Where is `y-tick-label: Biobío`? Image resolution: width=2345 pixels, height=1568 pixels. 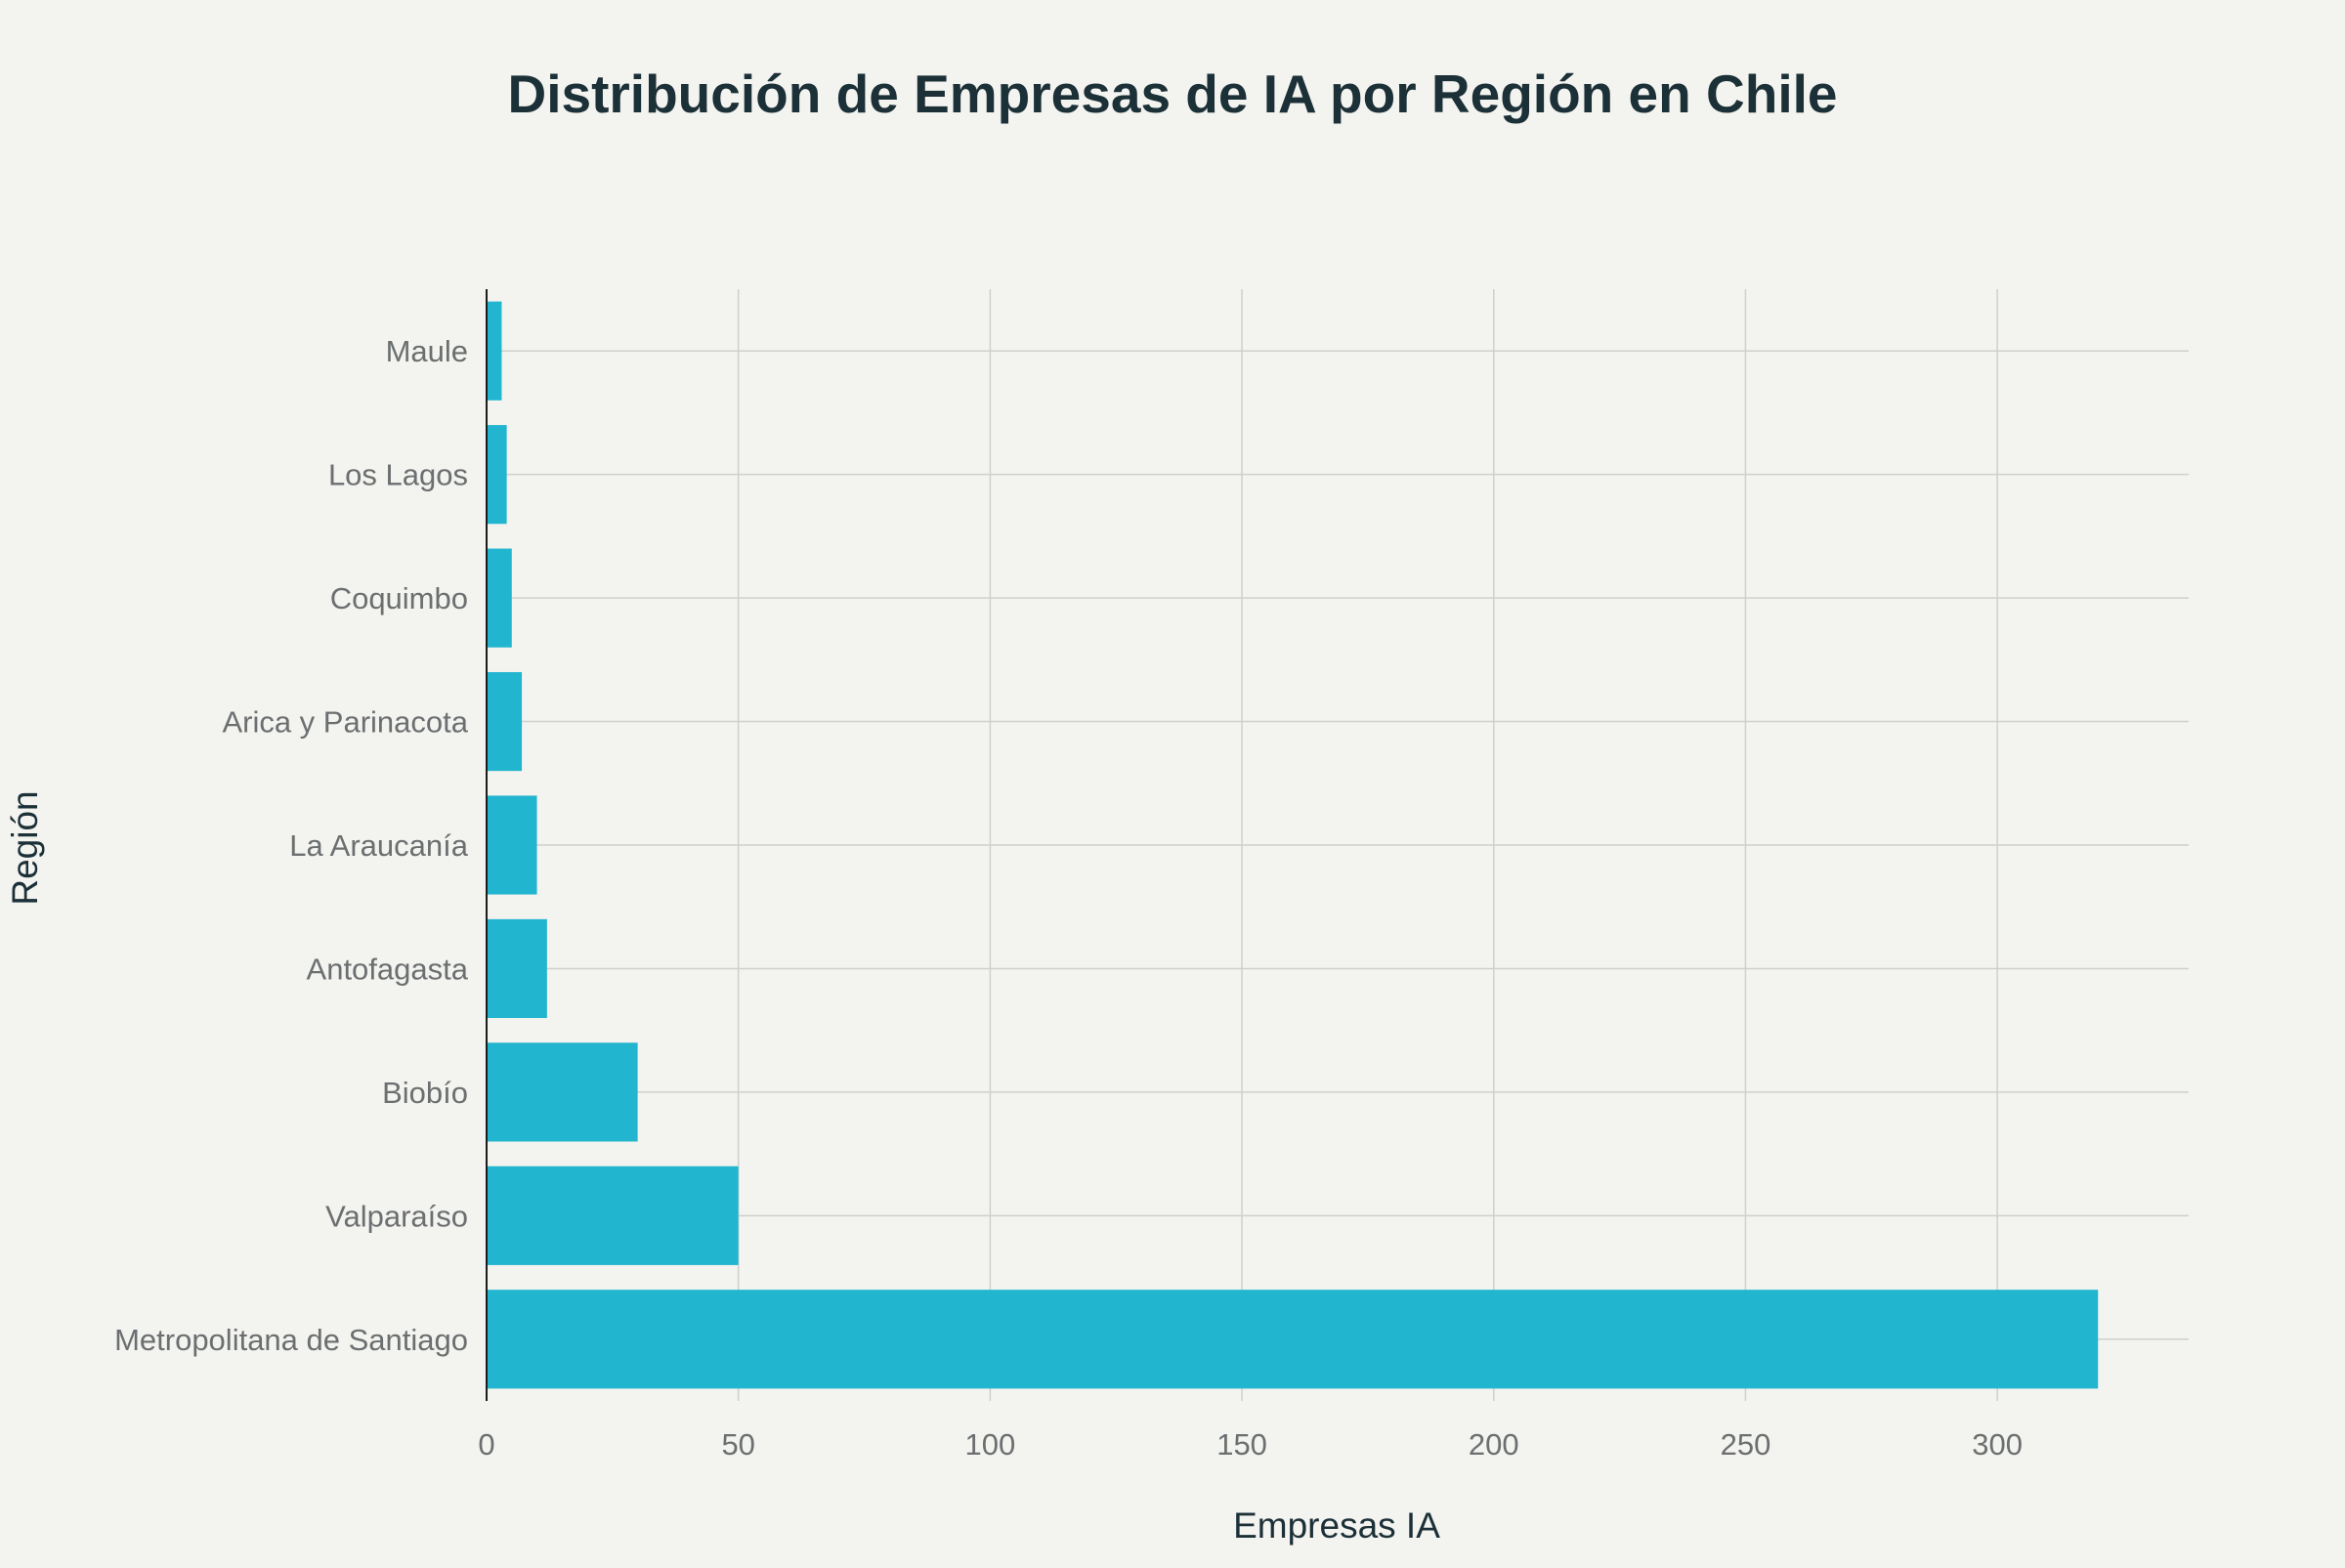 y-tick-label: Biobío is located at coordinates (425, 1093).